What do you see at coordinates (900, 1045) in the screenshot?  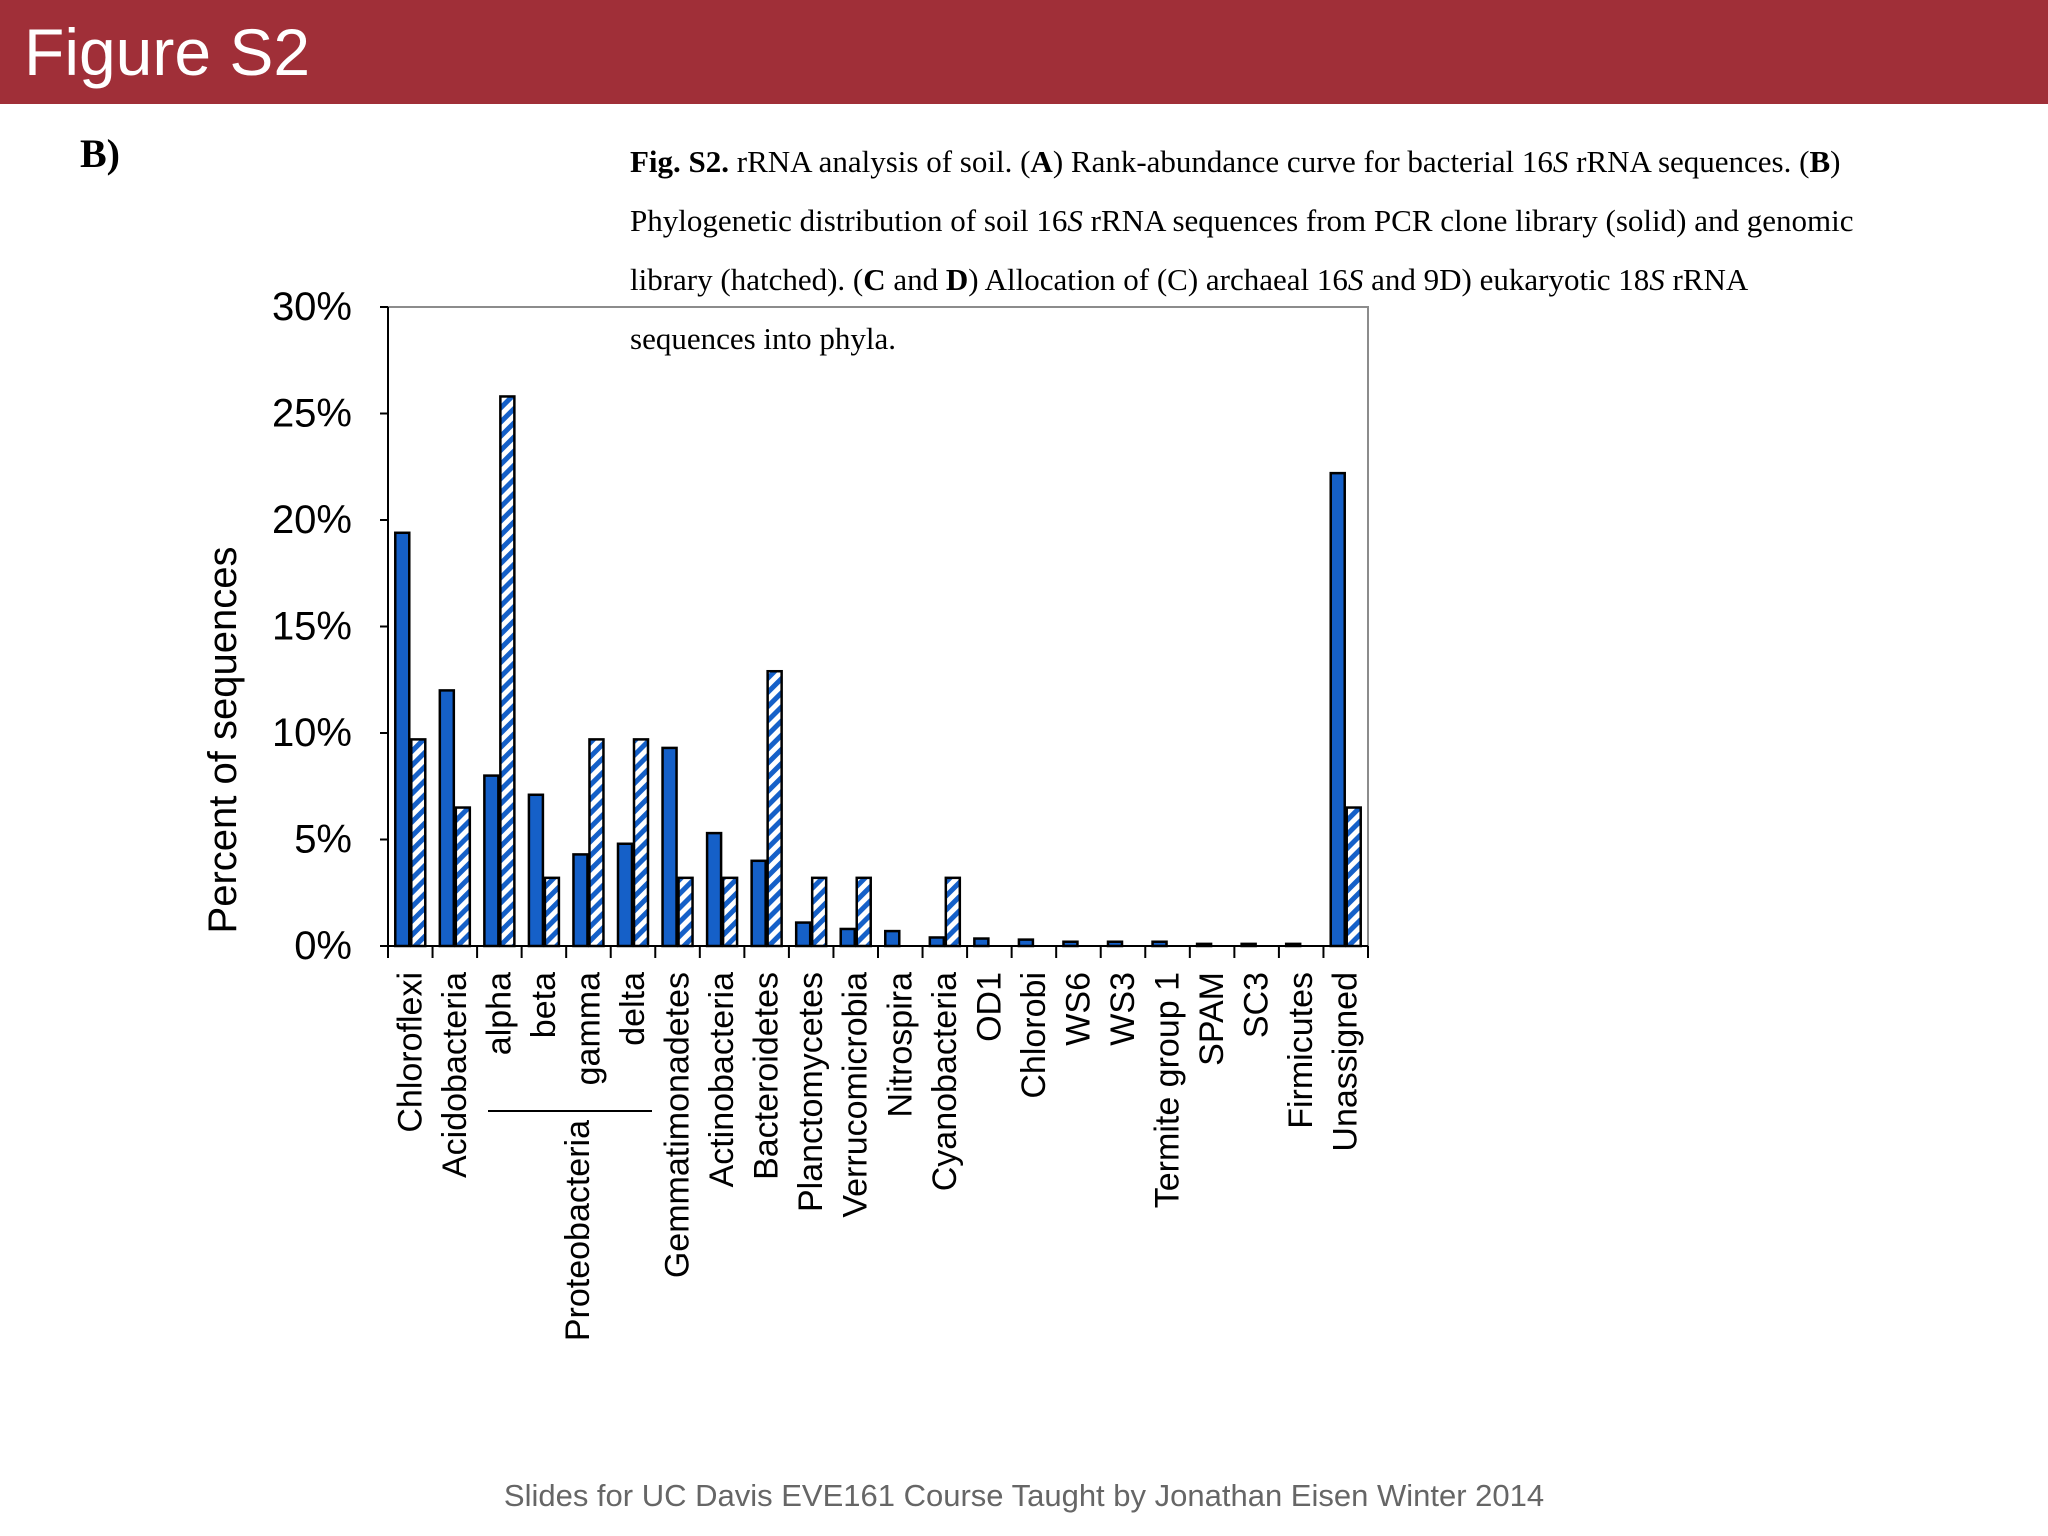 I see `x-tick-label: Nitrospira` at bounding box center [900, 1045].